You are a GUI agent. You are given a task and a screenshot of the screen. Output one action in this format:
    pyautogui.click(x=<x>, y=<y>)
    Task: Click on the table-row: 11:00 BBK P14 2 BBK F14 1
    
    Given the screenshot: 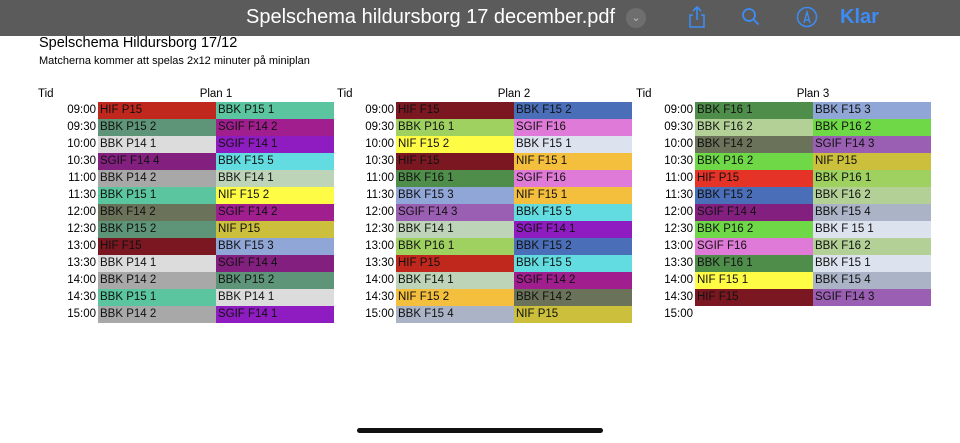 What is the action you would take?
    pyautogui.click(x=197, y=178)
    